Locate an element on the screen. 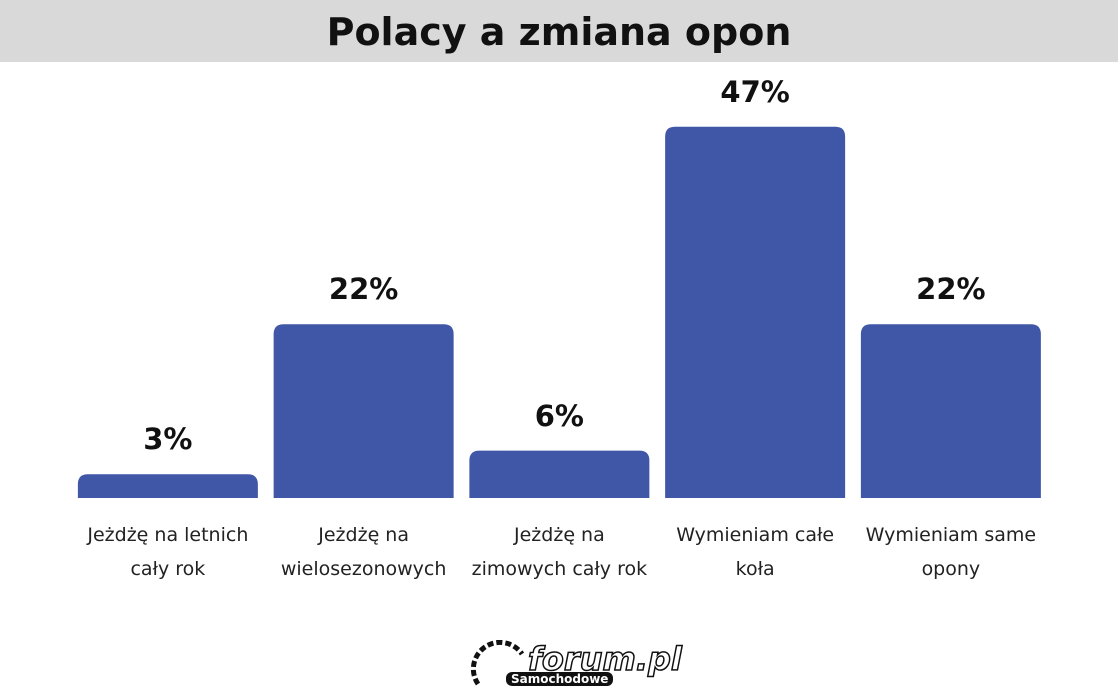  title-bar is located at coordinates (559, 31).